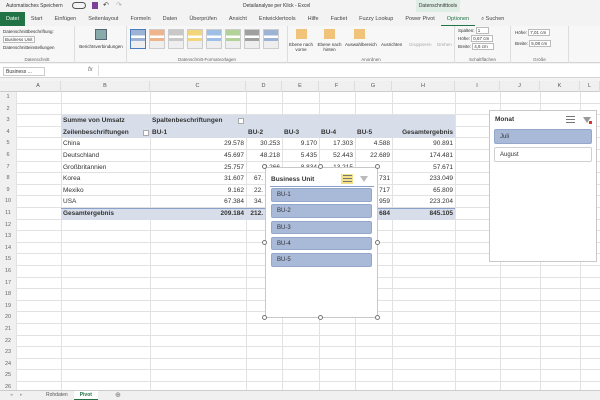 The width and height of the screenshot is (600, 400). What do you see at coordinates (85, 167) in the screenshot?
I see `cell: Großbritannien` at bounding box center [85, 167].